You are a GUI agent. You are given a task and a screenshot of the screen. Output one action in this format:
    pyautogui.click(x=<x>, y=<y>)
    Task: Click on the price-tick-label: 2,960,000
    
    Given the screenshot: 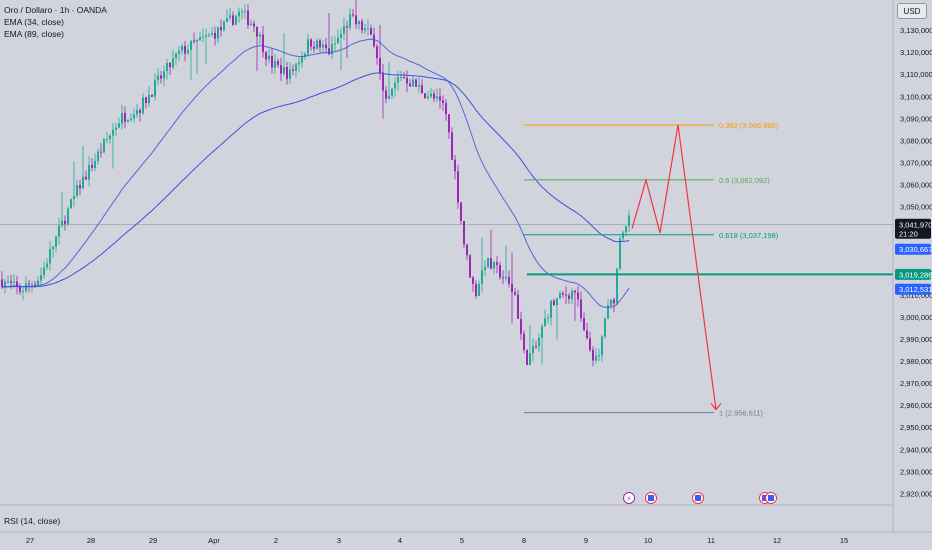 What is the action you would take?
    pyautogui.click(x=916, y=405)
    